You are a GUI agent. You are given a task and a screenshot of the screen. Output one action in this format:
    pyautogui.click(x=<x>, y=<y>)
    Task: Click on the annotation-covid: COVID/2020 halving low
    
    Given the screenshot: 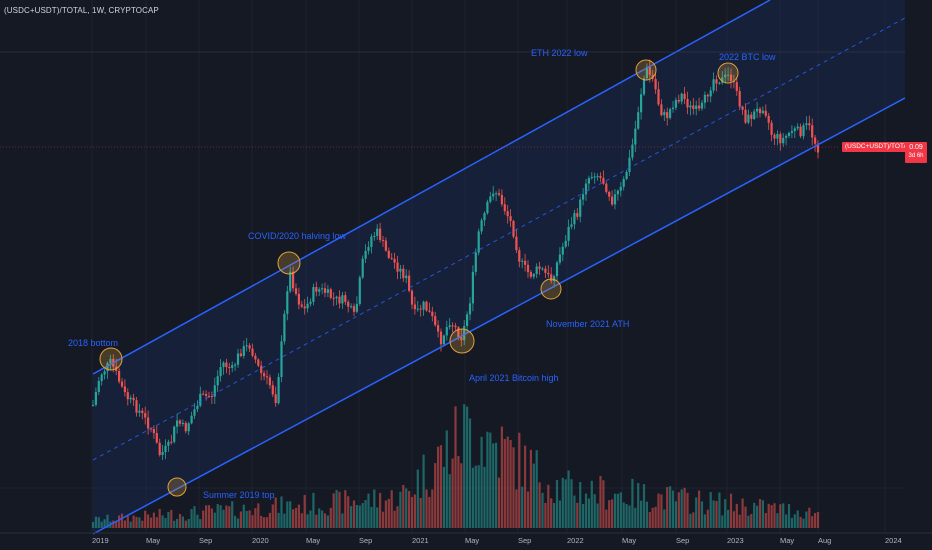 What is the action you would take?
    pyautogui.click(x=297, y=236)
    